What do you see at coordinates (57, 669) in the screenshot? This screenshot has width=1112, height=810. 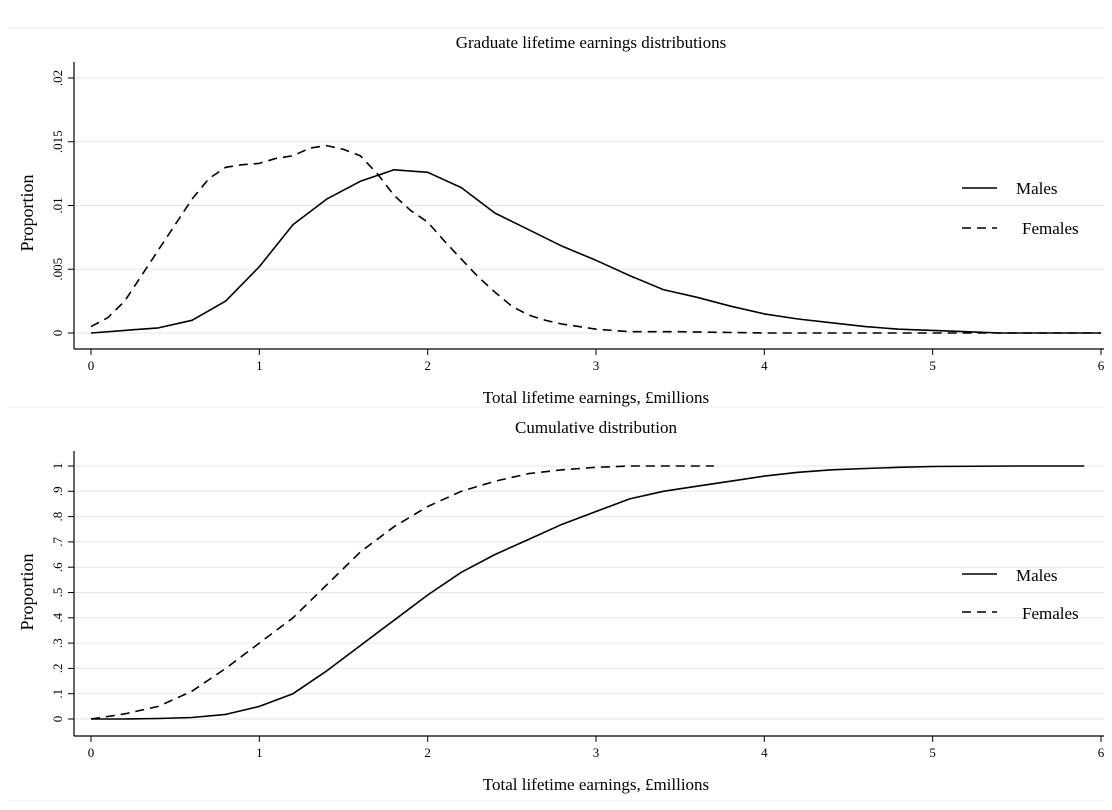 I see `y-tick-label: .2` at bounding box center [57, 669].